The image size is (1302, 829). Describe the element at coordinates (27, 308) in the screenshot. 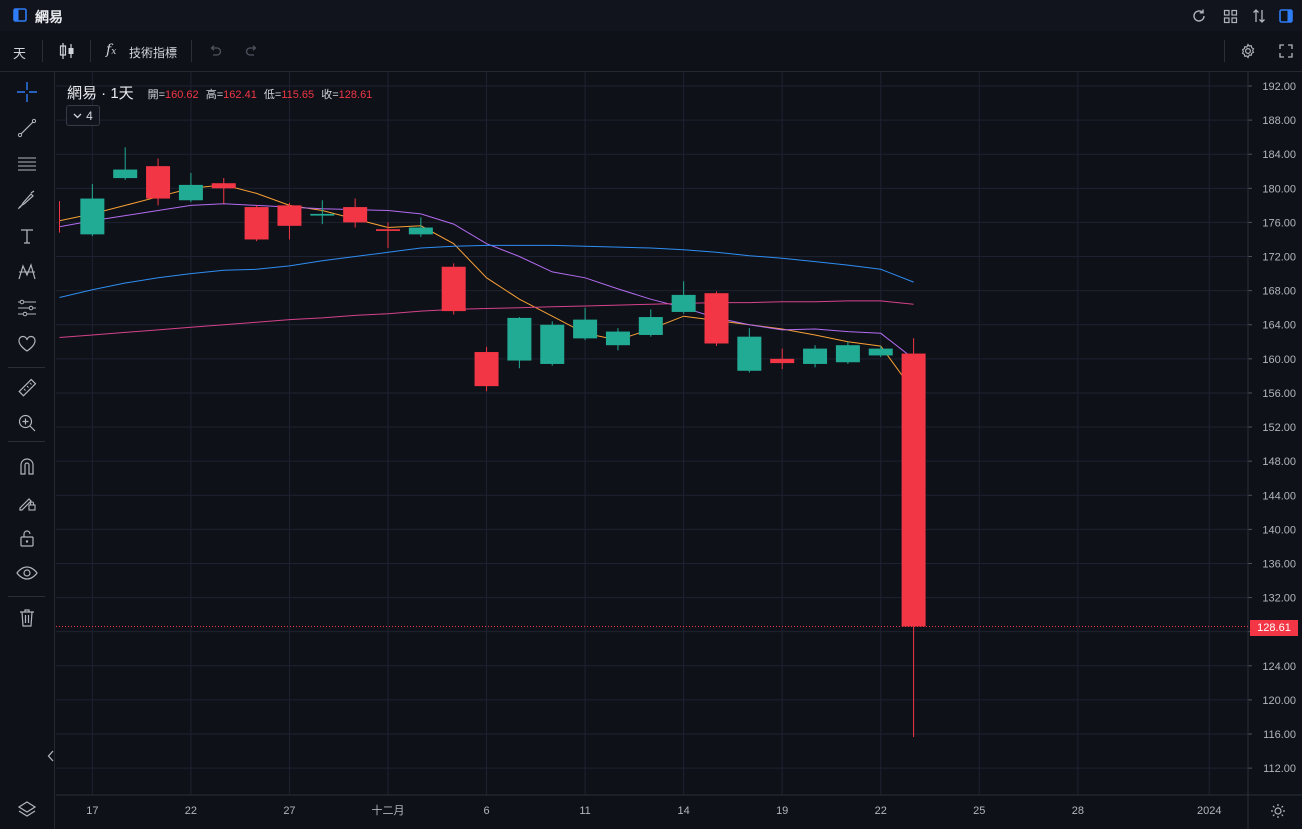

I see `fib-tool-icon` at that location.